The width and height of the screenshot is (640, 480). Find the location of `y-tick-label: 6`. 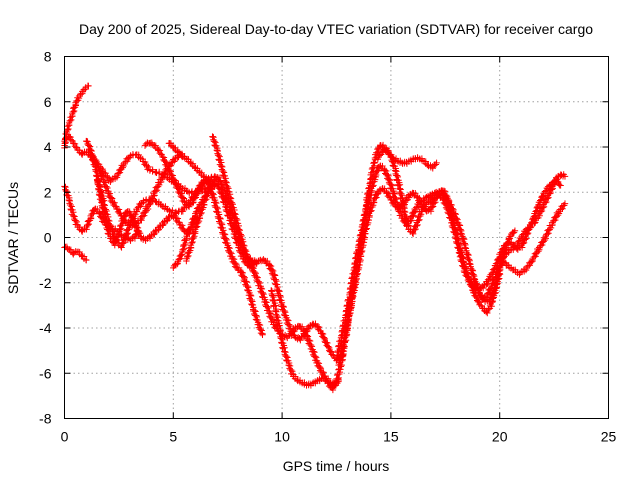

y-tick-label: 6 is located at coordinates (48, 102).